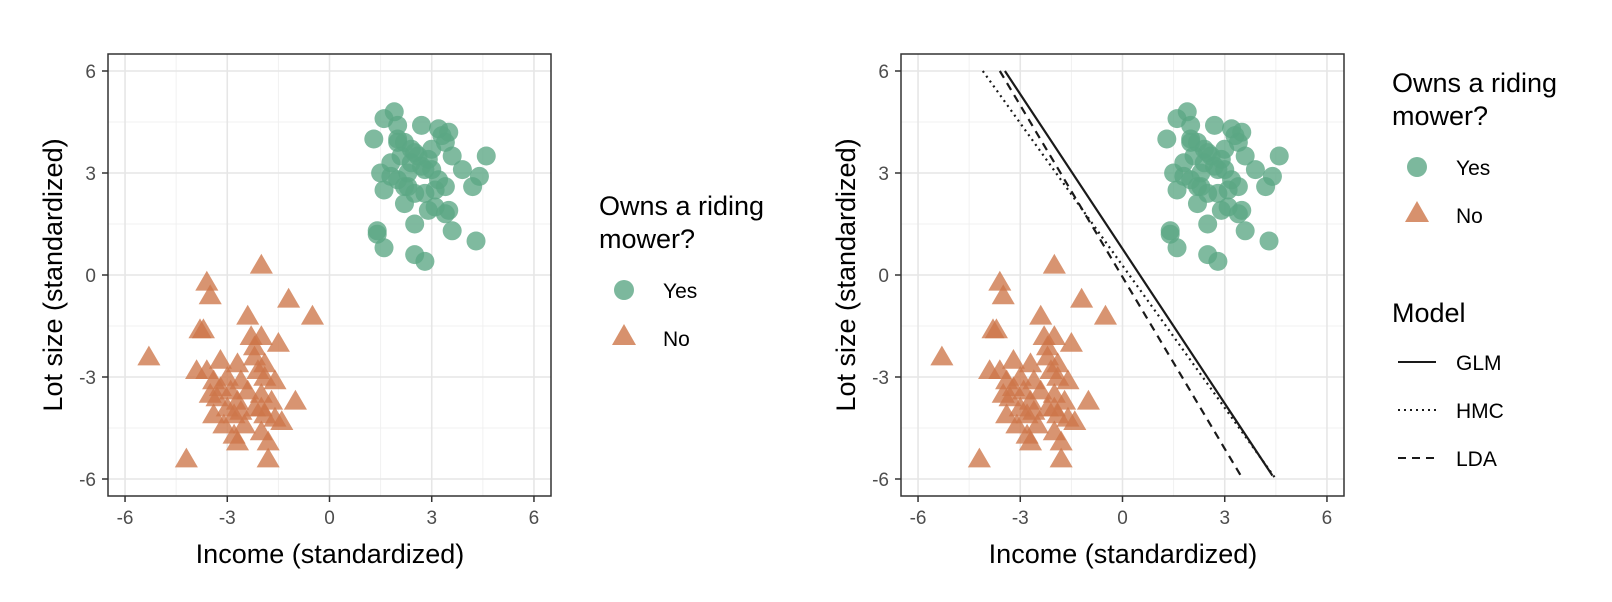 The width and height of the screenshot is (1612, 602). Describe the element at coordinates (624, 334) in the screenshot. I see `left-legend-no-key` at that location.